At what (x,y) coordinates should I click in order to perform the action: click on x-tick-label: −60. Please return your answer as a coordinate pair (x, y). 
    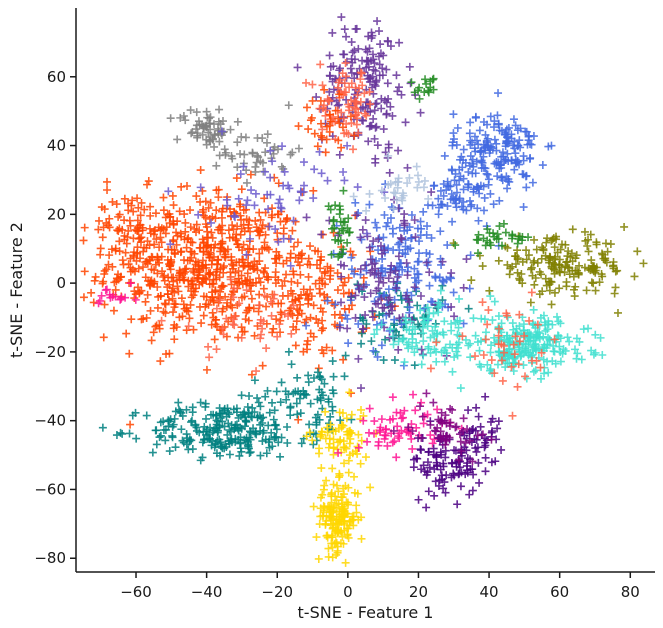
    Looking at the image, I should click on (136, 592).